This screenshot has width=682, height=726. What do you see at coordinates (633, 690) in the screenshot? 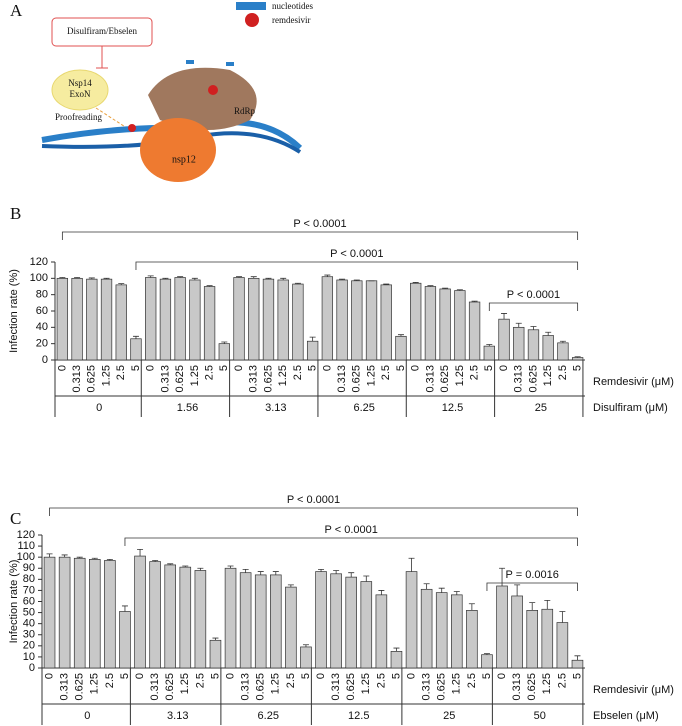
I see `x-axis-title: Remdesivir (μM)` at bounding box center [633, 690].